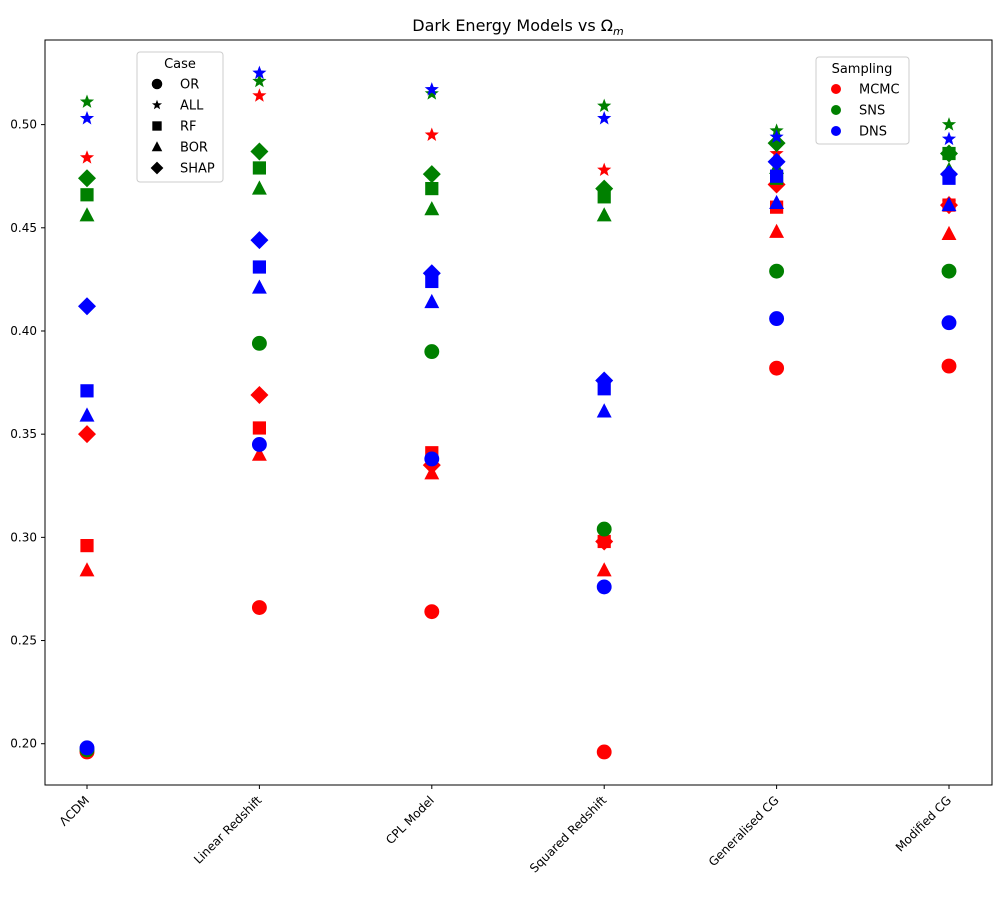  Describe the element at coordinates (873, 132) in the screenshot. I see `legend-sampling-label: DNS` at that location.